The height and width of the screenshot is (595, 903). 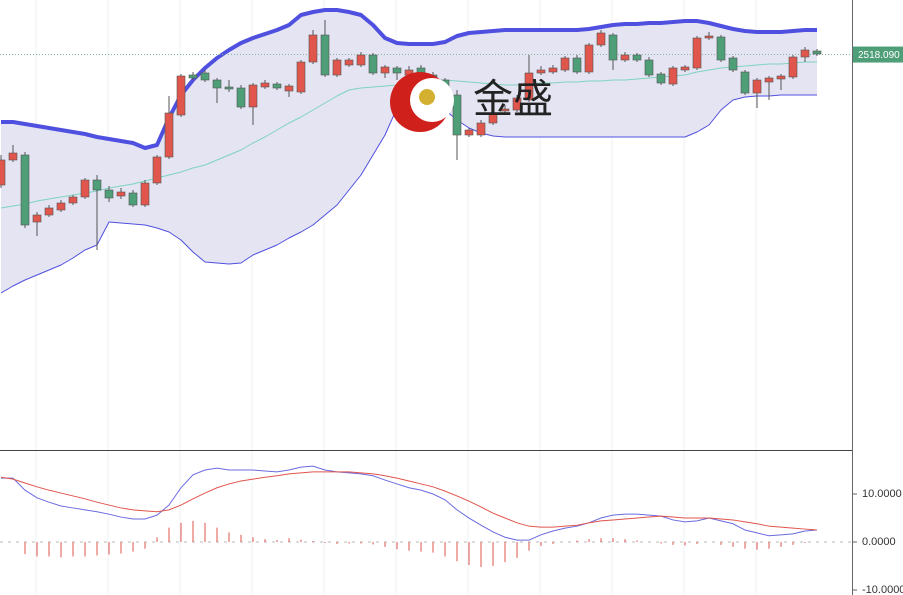 What do you see at coordinates (471, 102) in the screenshot?
I see `logo: 金盛` at bounding box center [471, 102].